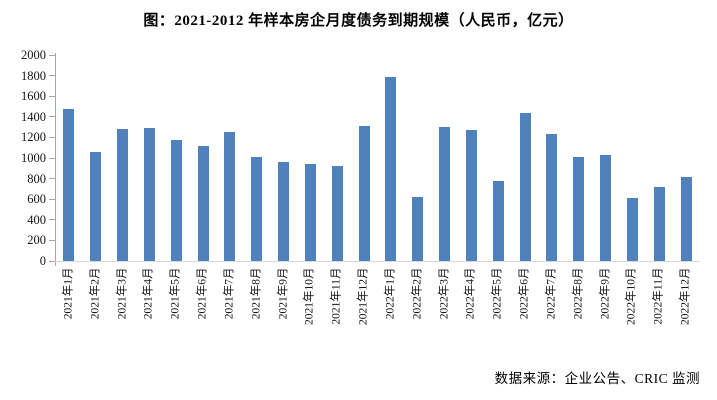 The image size is (717, 400). What do you see at coordinates (256, 293) in the screenshot?
I see `x-axis-tick-label: 2021年8月` at bounding box center [256, 293].